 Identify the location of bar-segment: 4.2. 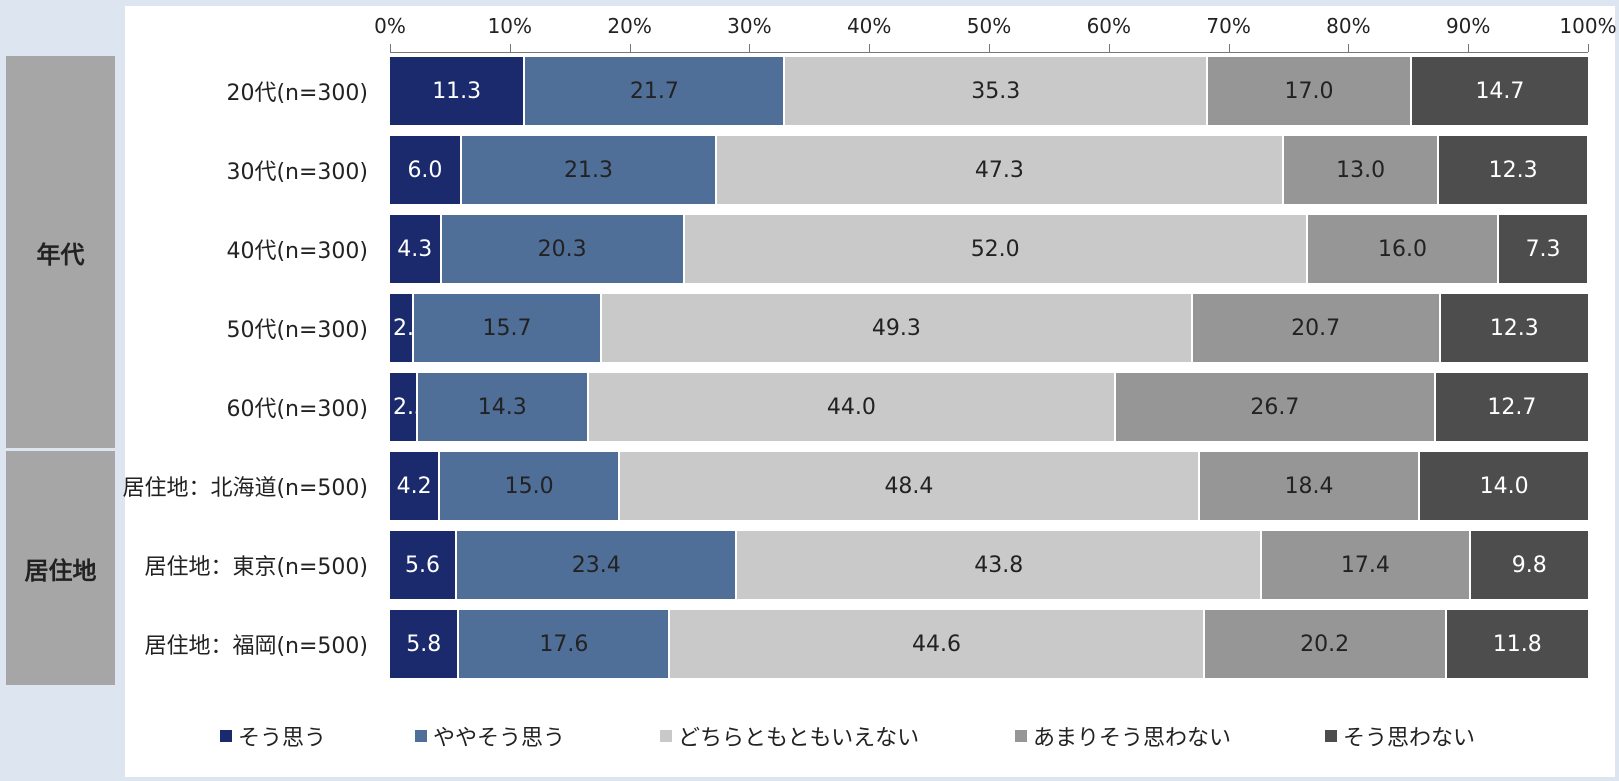
(415, 486).